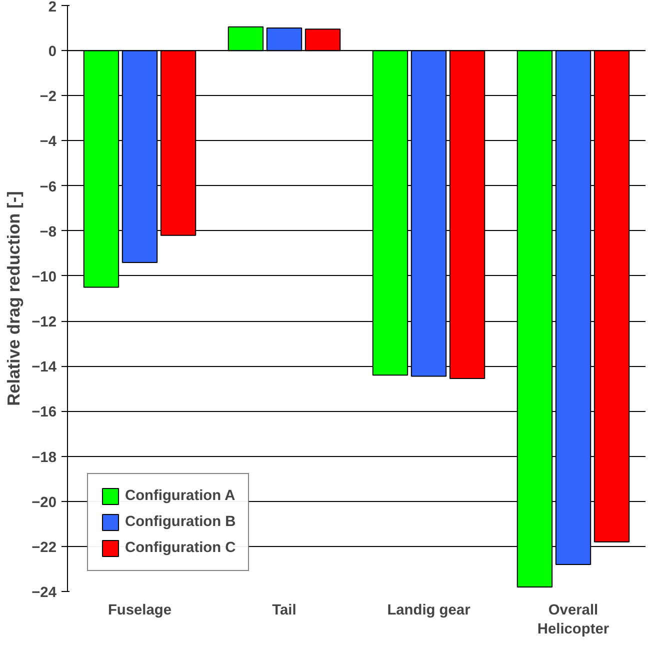 The width and height of the screenshot is (656, 648). I want to click on y-tick-label: −18, so click(44, 458).